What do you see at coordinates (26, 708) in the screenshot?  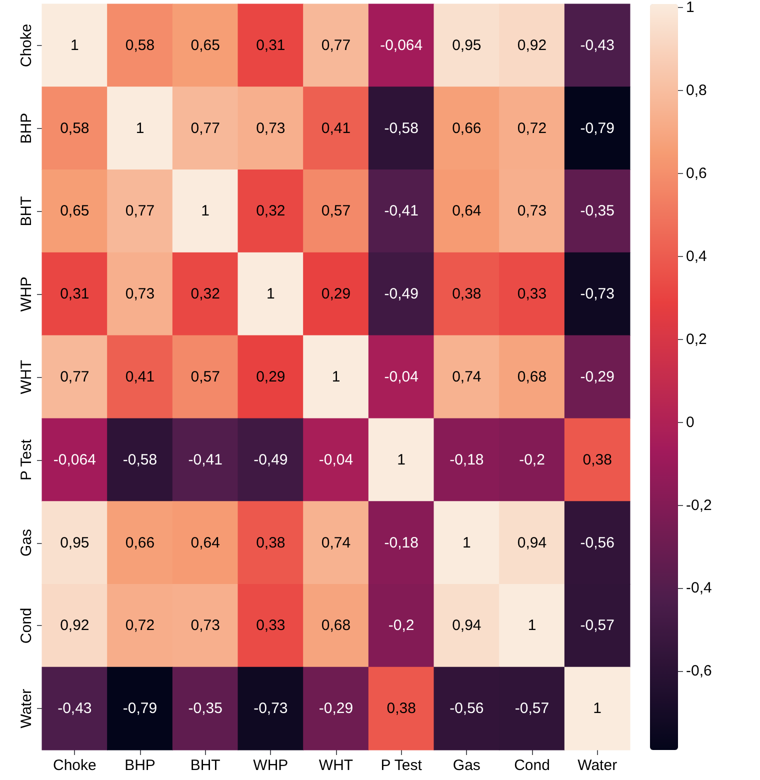 I see `y-tick-label: Water` at bounding box center [26, 708].